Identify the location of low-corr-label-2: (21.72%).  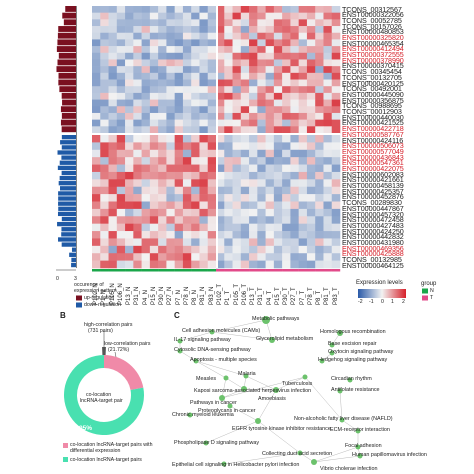
(119, 350).